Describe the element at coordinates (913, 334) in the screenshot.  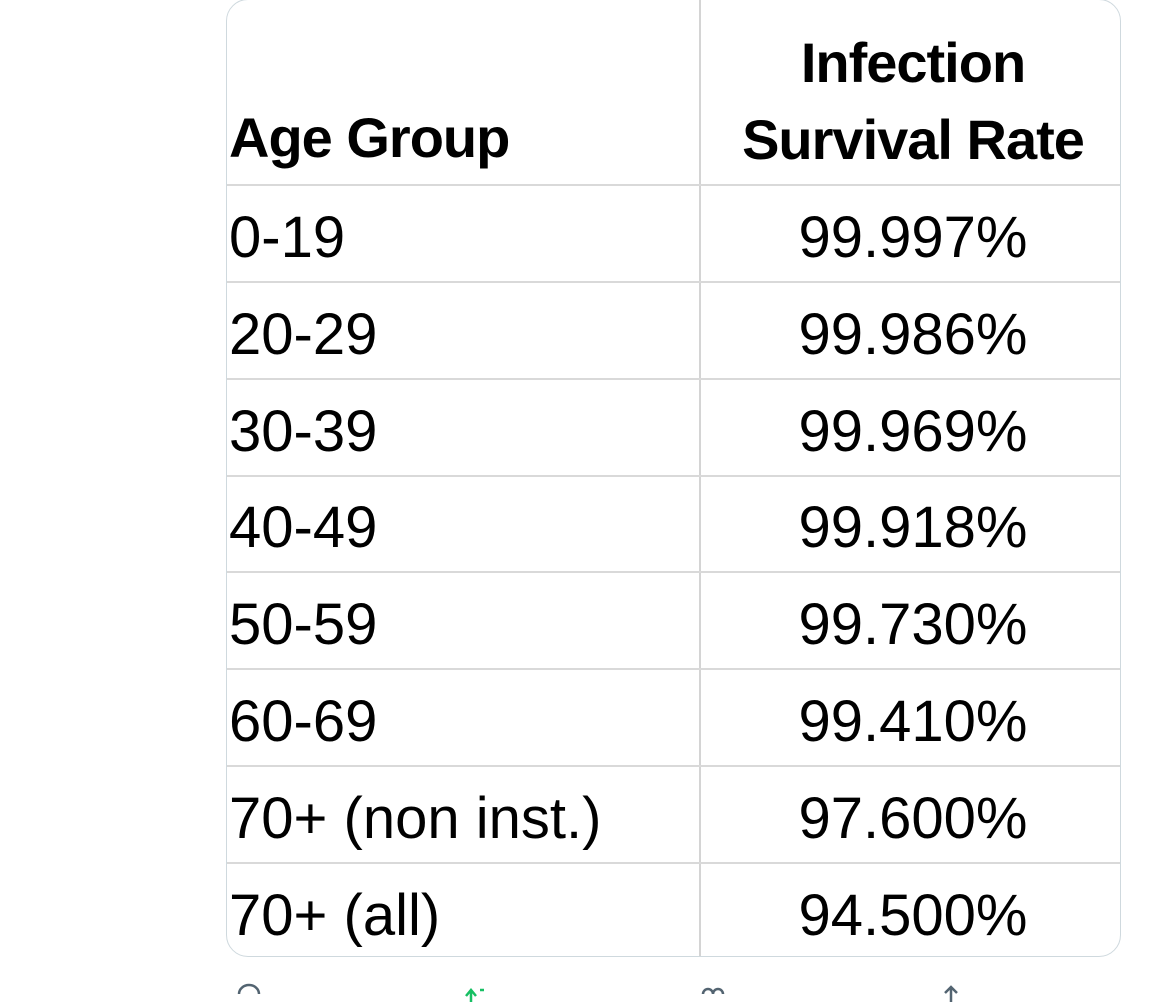
I see `survival-rate-cell: 99.986%` at that location.